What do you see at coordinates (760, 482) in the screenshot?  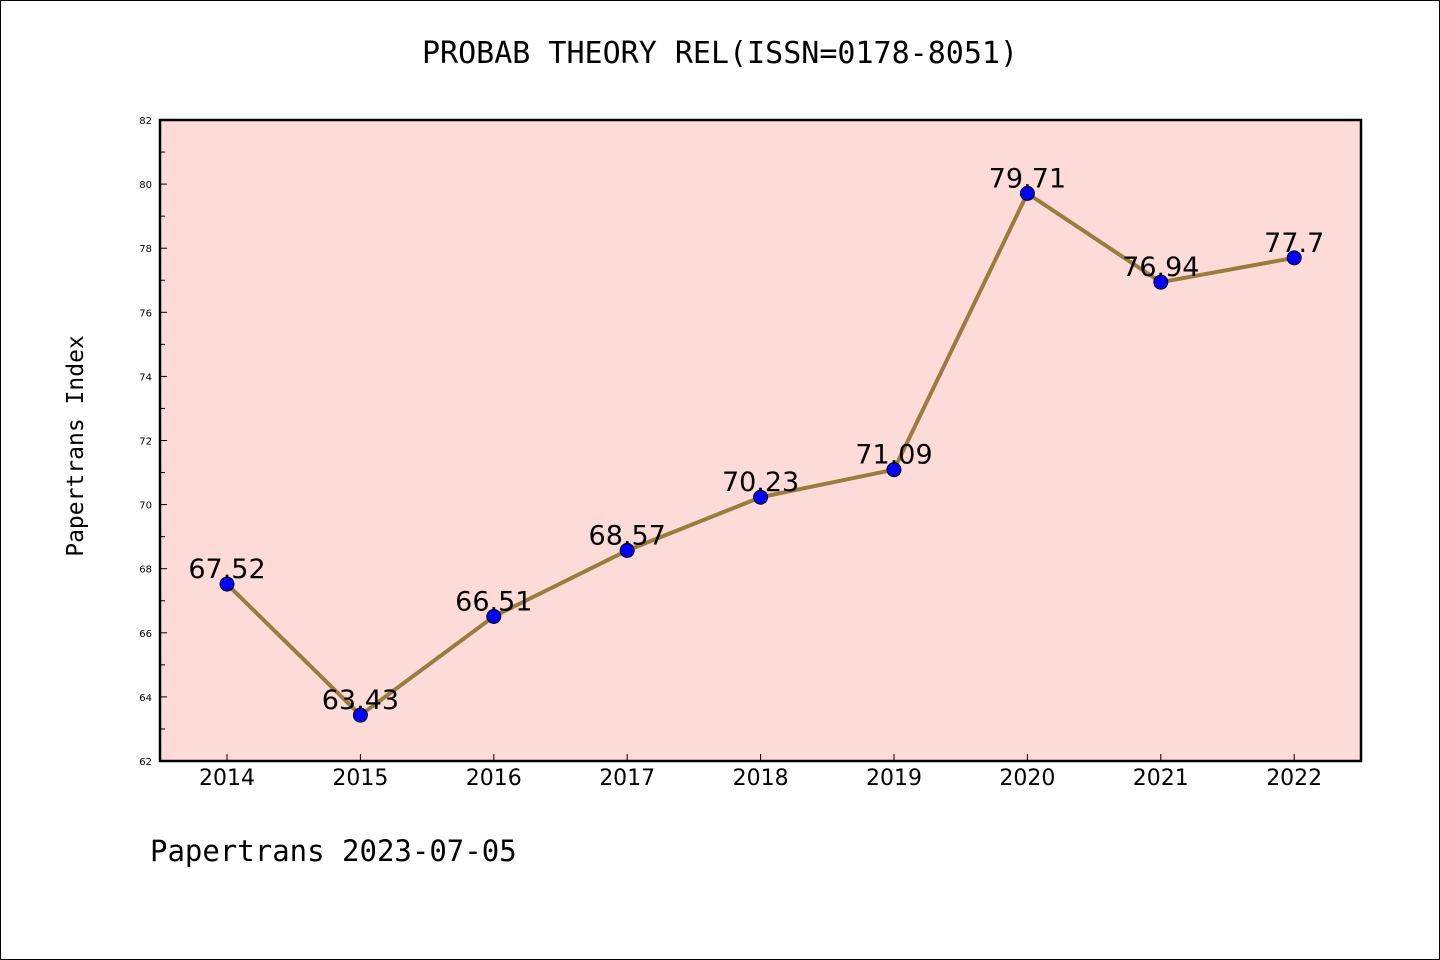 I see `data-label: 70.23` at bounding box center [760, 482].